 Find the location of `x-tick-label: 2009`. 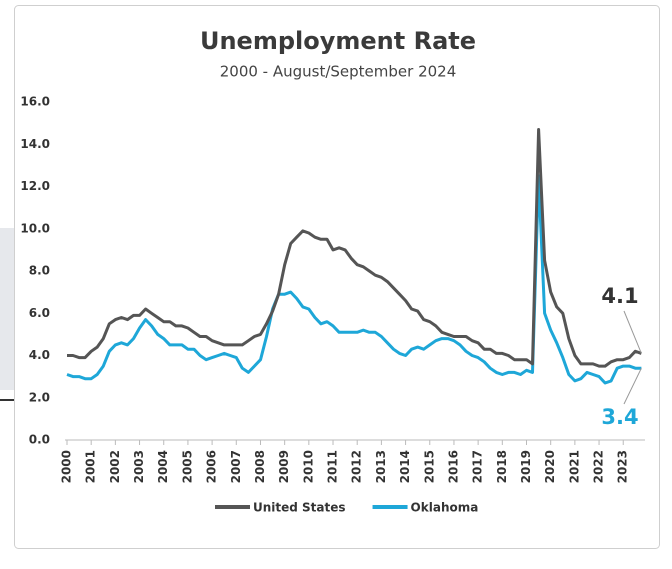

x-tick-label: 2009 is located at coordinates (284, 466).